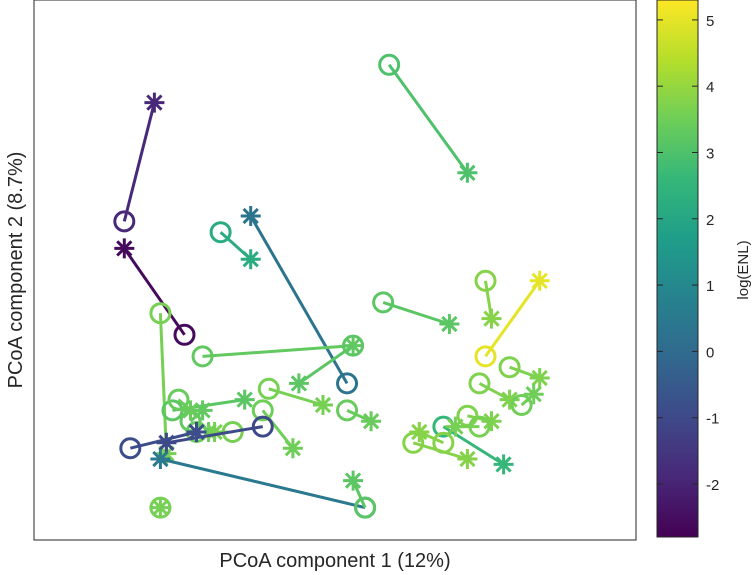 This screenshot has height=575, width=756. I want to click on colorbar-tick-label: -1, so click(712, 419).